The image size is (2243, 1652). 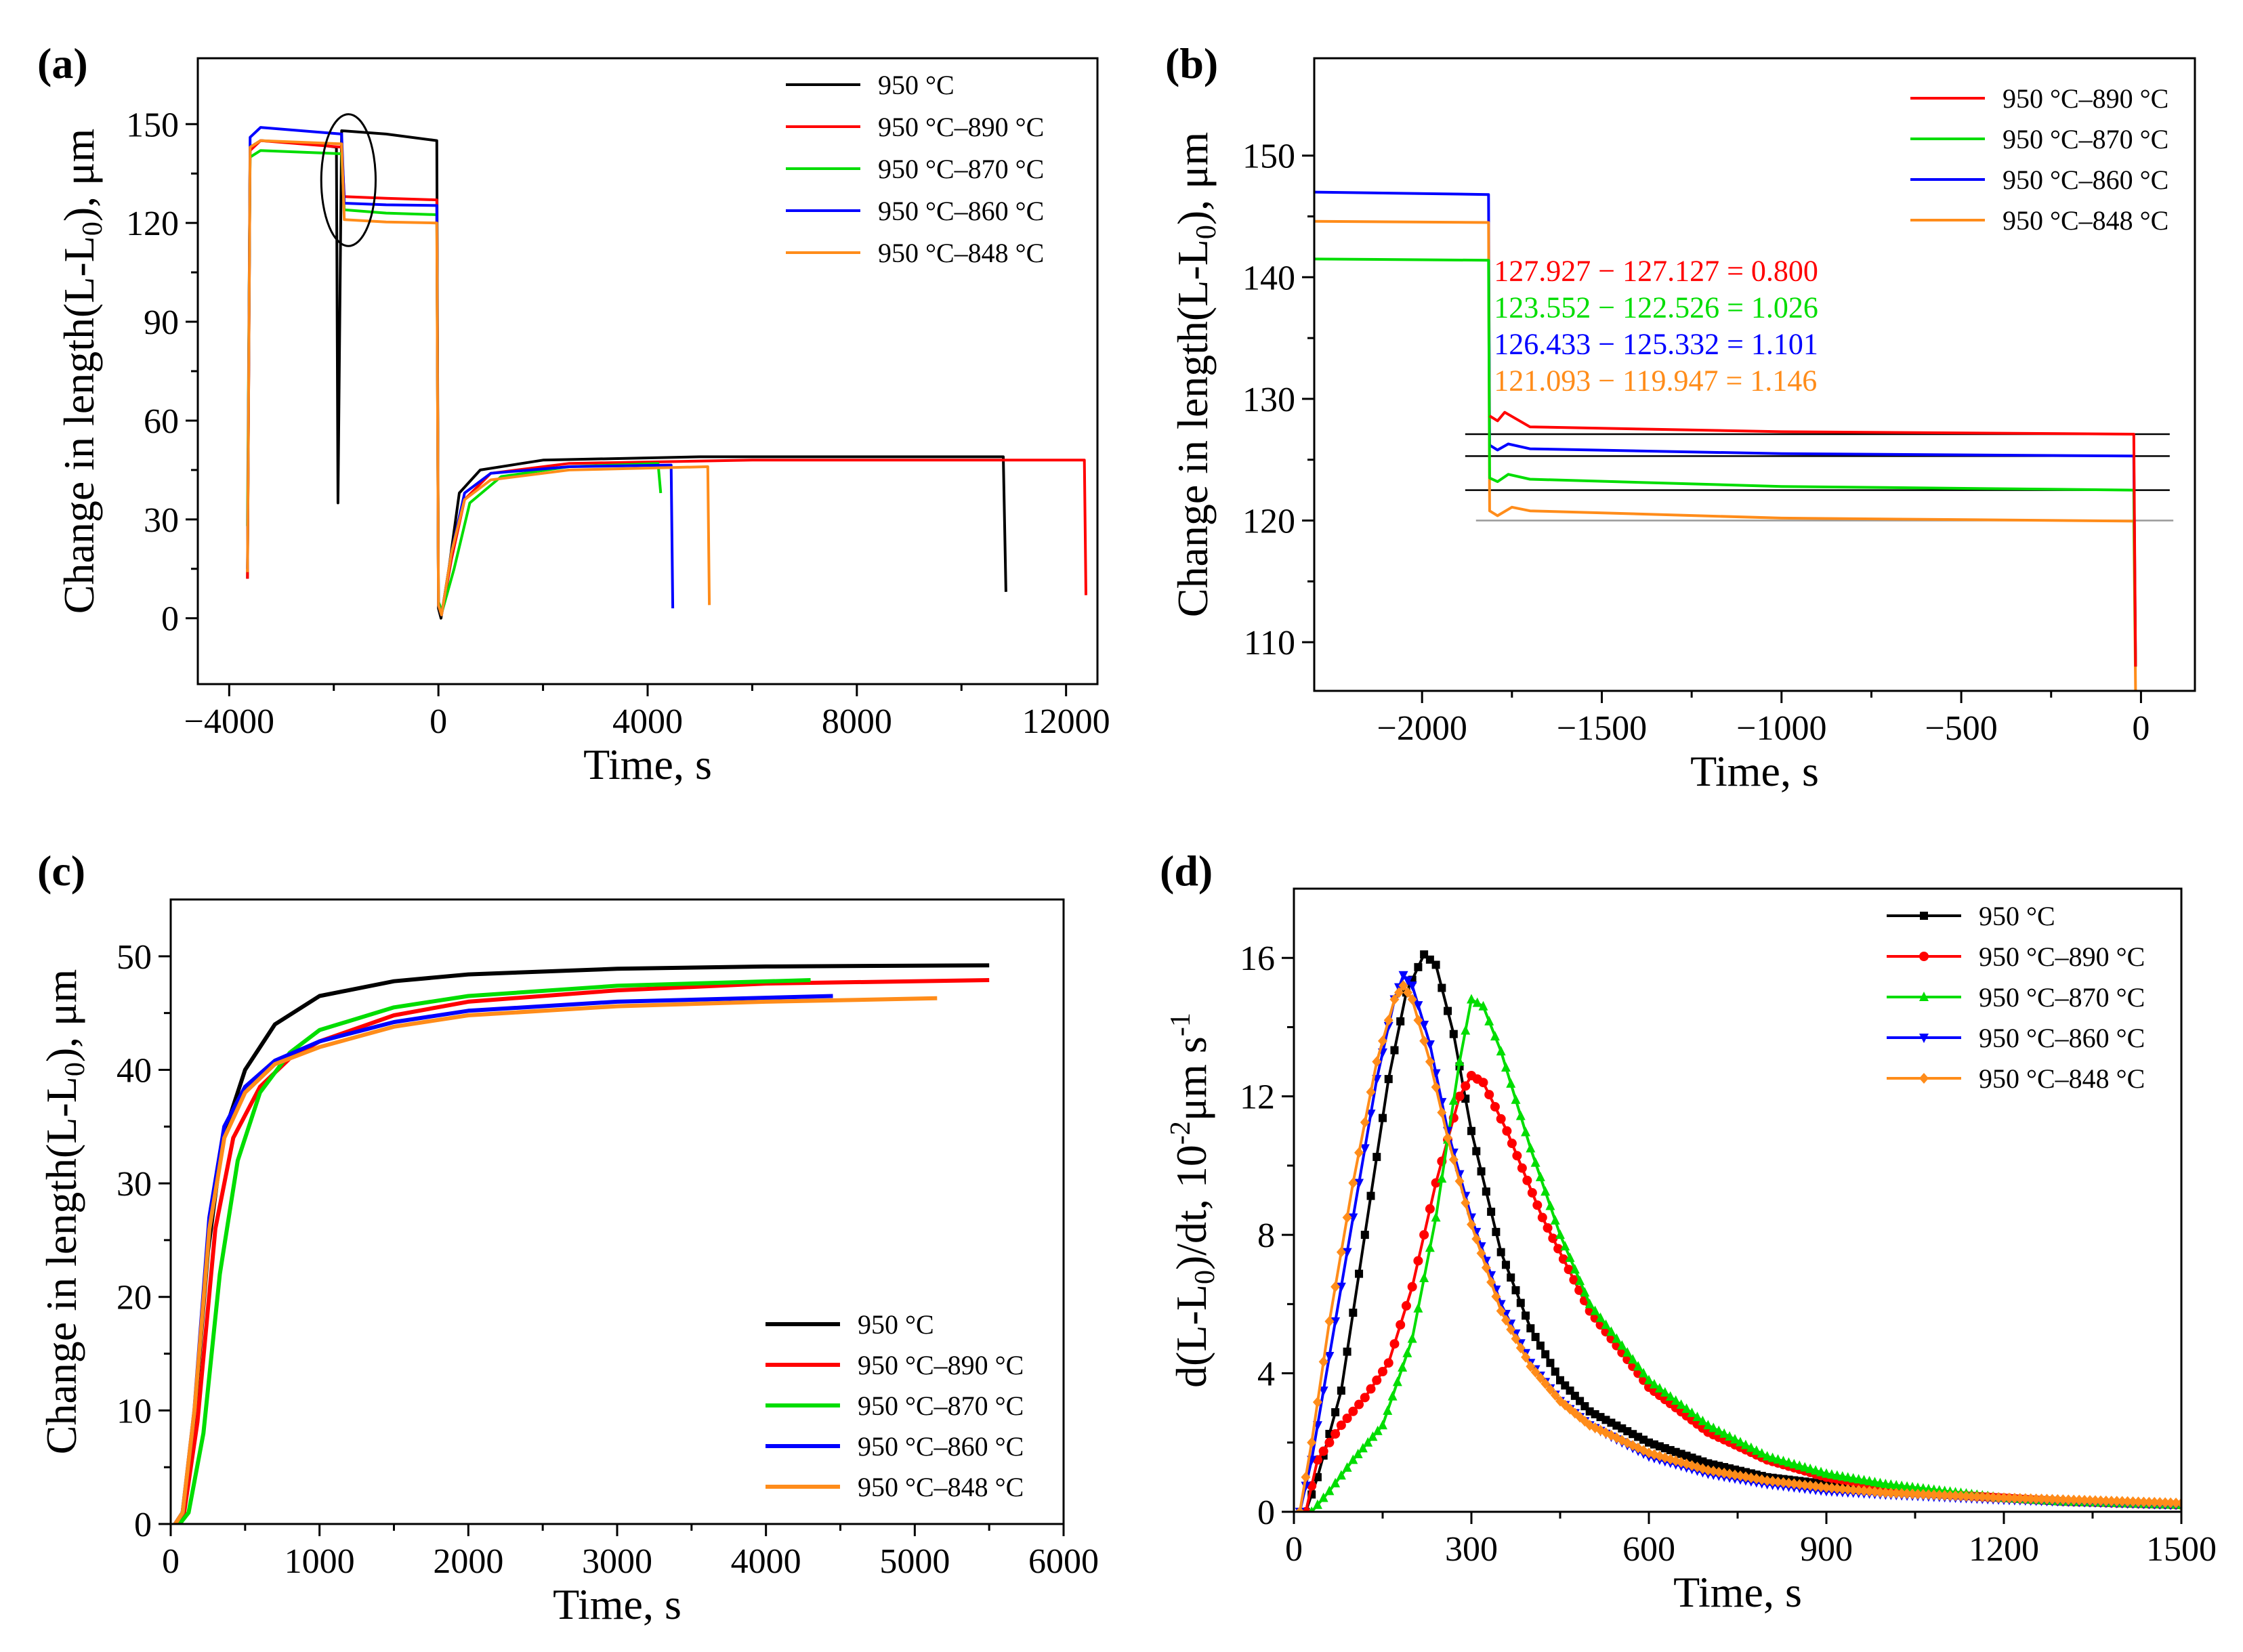 What do you see at coordinates (941, 1365) in the screenshot?
I see `legend-label: 950 °C–890 °C` at bounding box center [941, 1365].